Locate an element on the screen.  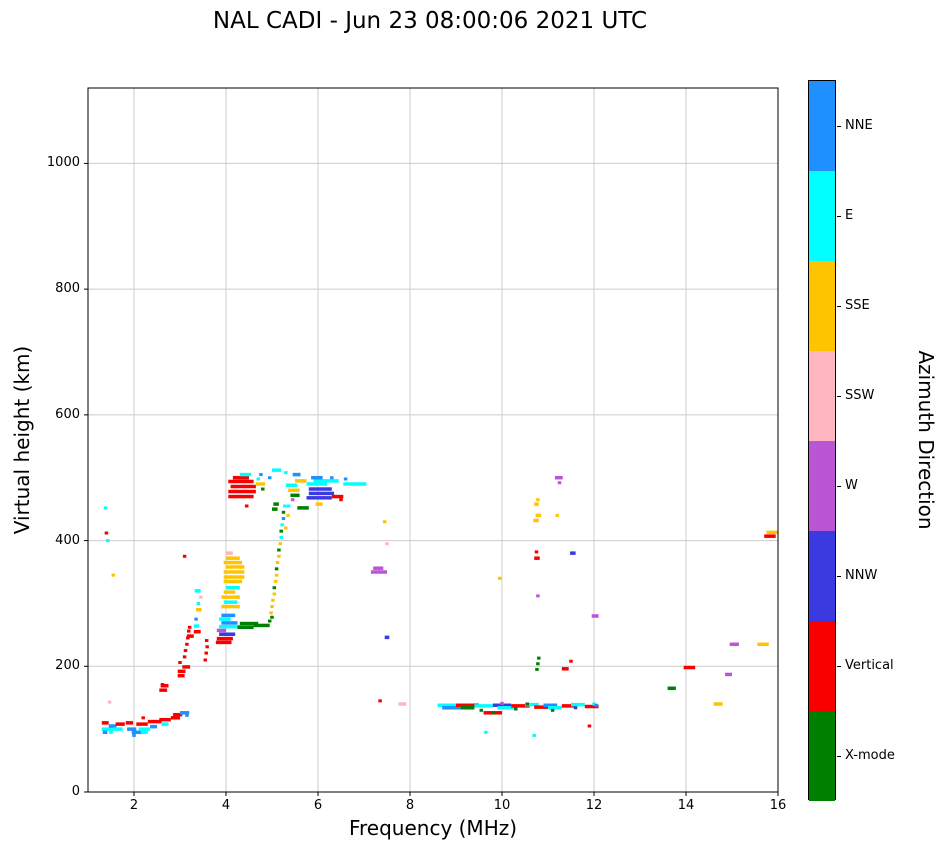
legend-label-sse: SSE is located at coordinates (857, 305).